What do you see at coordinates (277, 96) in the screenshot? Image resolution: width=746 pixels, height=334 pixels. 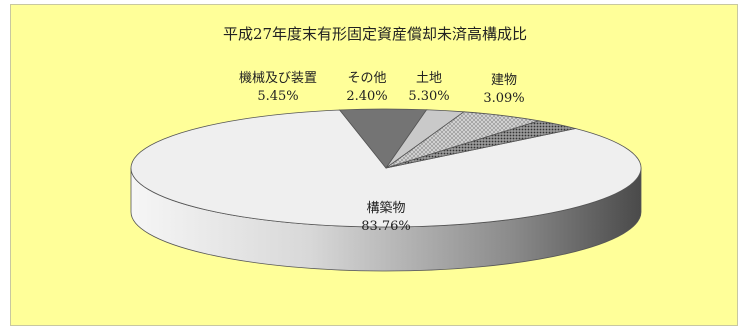 I see `slice-value-kikai: 5.45%` at bounding box center [277, 96].